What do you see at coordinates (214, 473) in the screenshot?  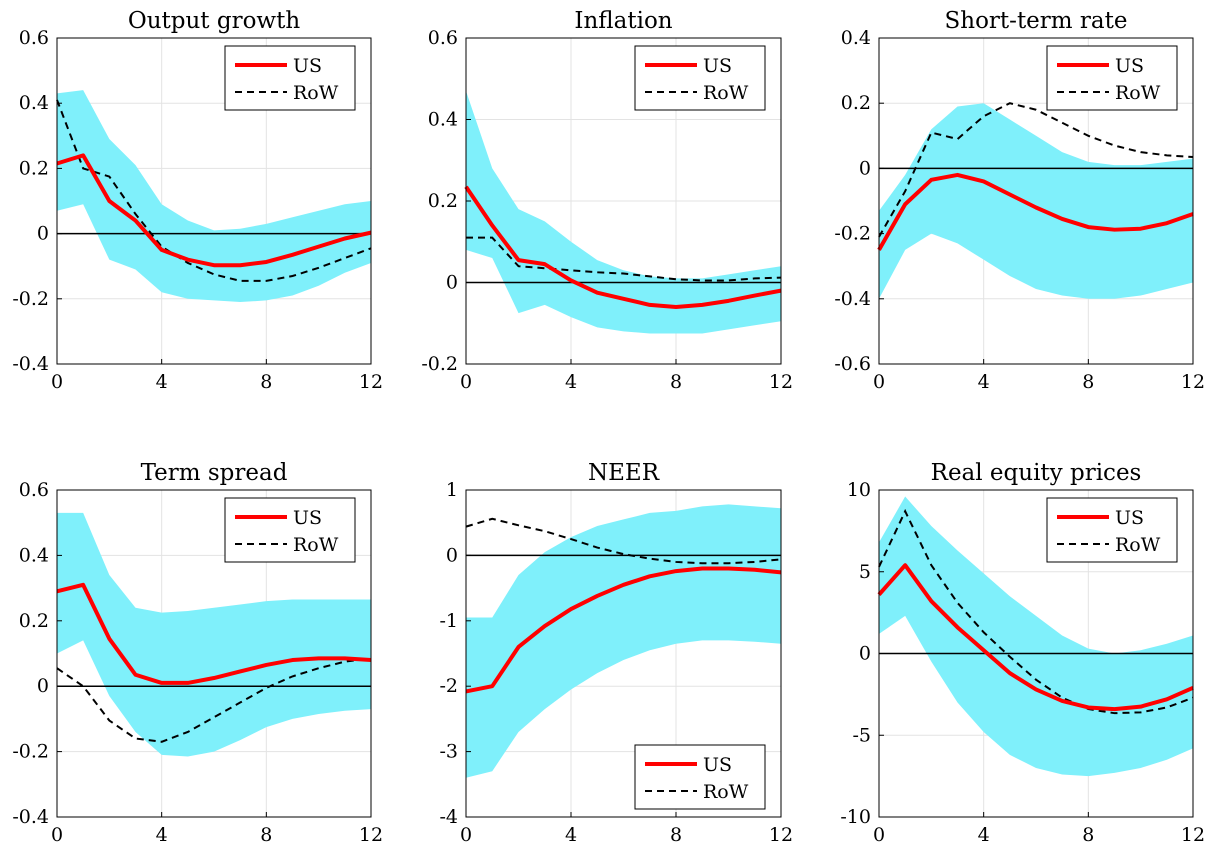 I see `panel-title: Term spread` at bounding box center [214, 473].